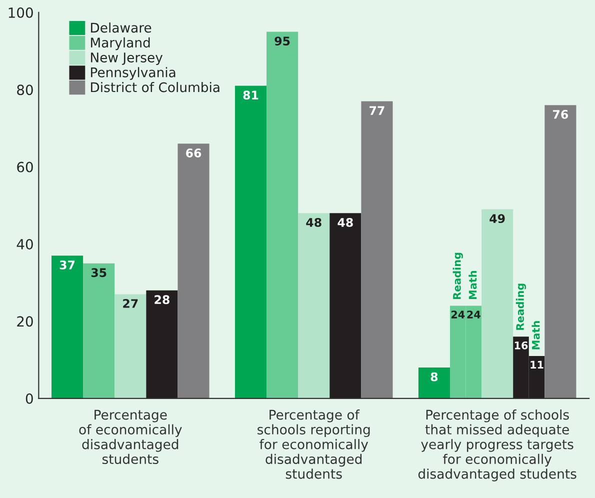 The height and width of the screenshot is (498, 595). I want to click on data-label: 77, so click(377, 110).